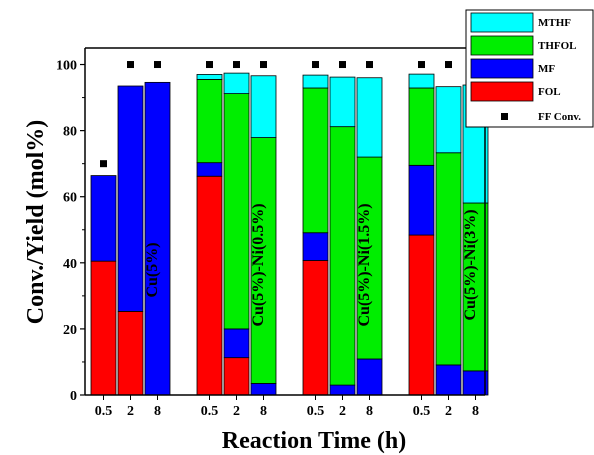 Image resolution: width=594 pixels, height=455 pixels. Describe the element at coordinates (103, 218) in the screenshot. I see `bar-segment-mf-g1-0.5` at that location.